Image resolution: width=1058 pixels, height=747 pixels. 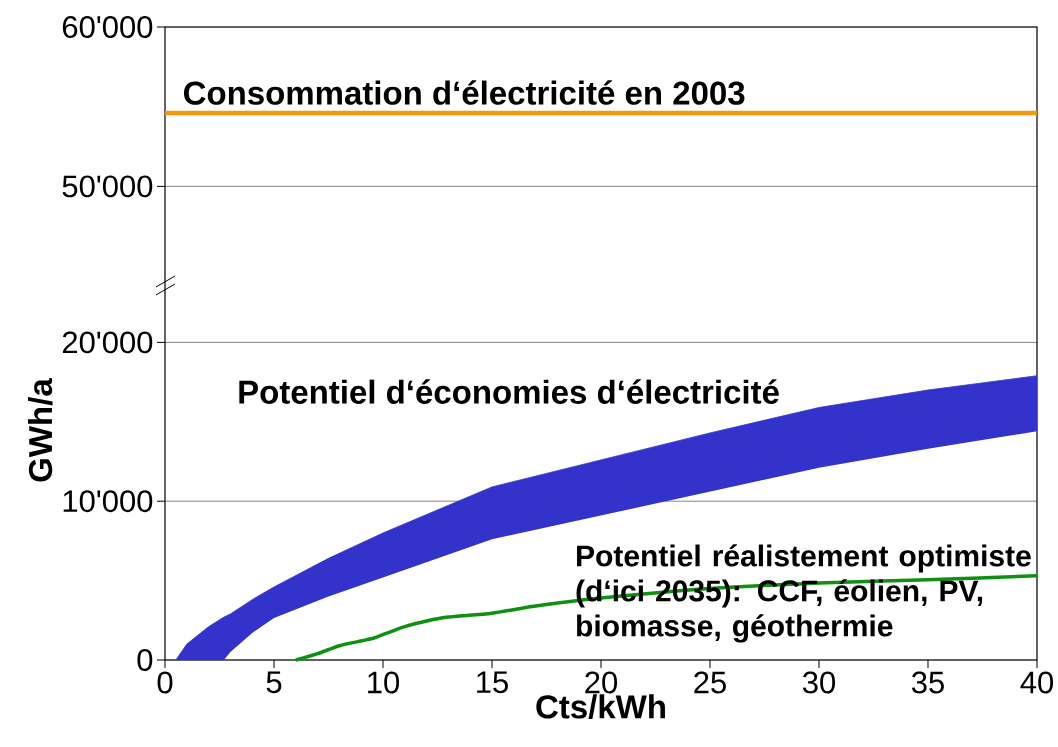 What do you see at coordinates (927, 682) in the screenshot?
I see `x-tick-label: 35` at bounding box center [927, 682].